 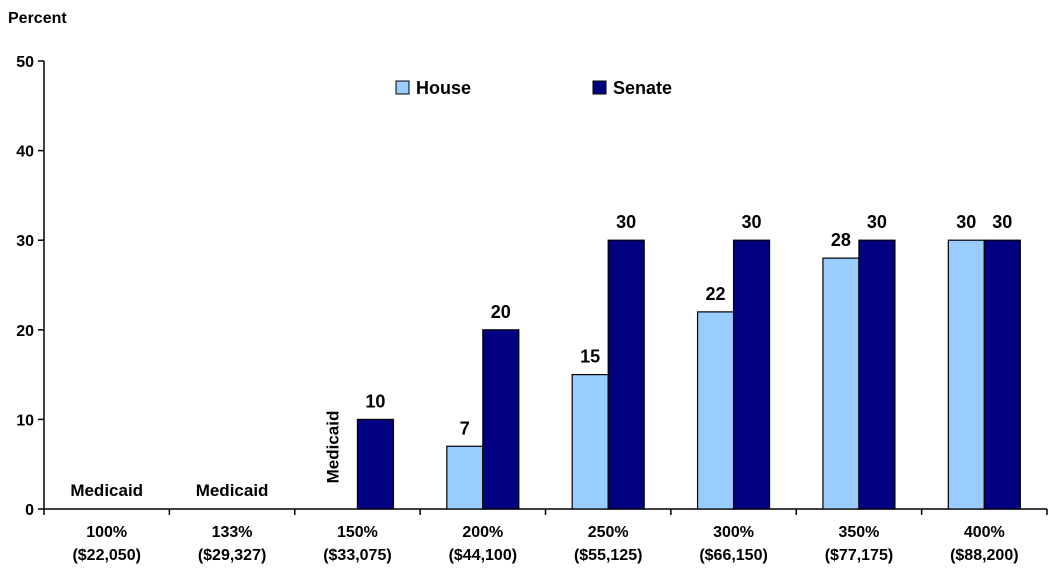 What do you see at coordinates (402, 87) in the screenshot?
I see `legend-swatch-house` at bounding box center [402, 87].